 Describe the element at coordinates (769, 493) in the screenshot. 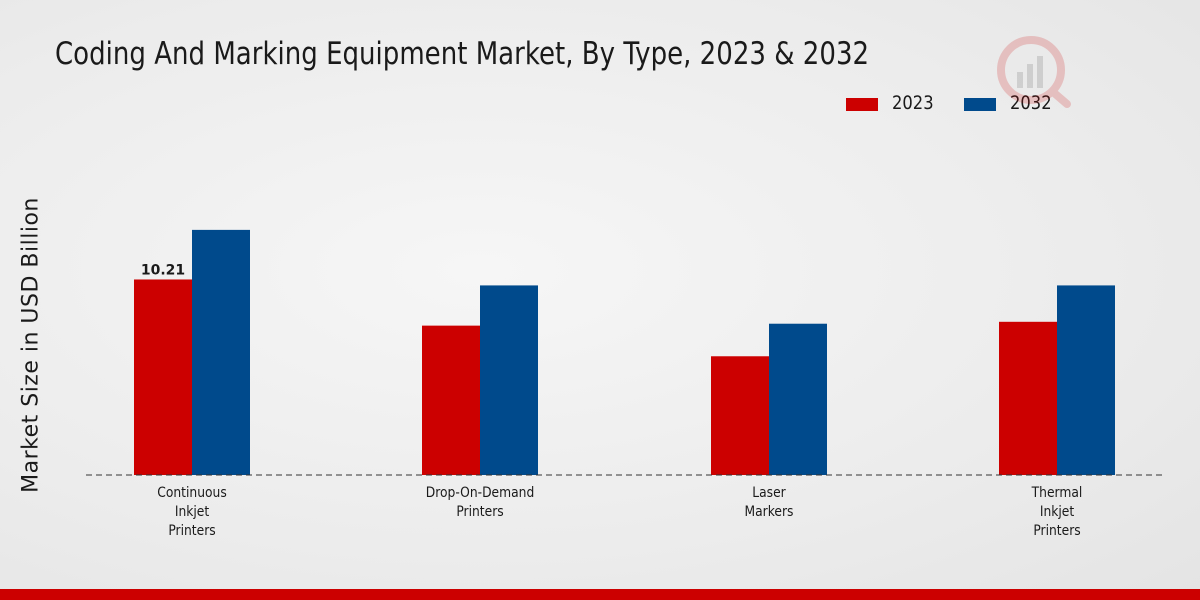

I see `x-tick-line: Laser` at that location.